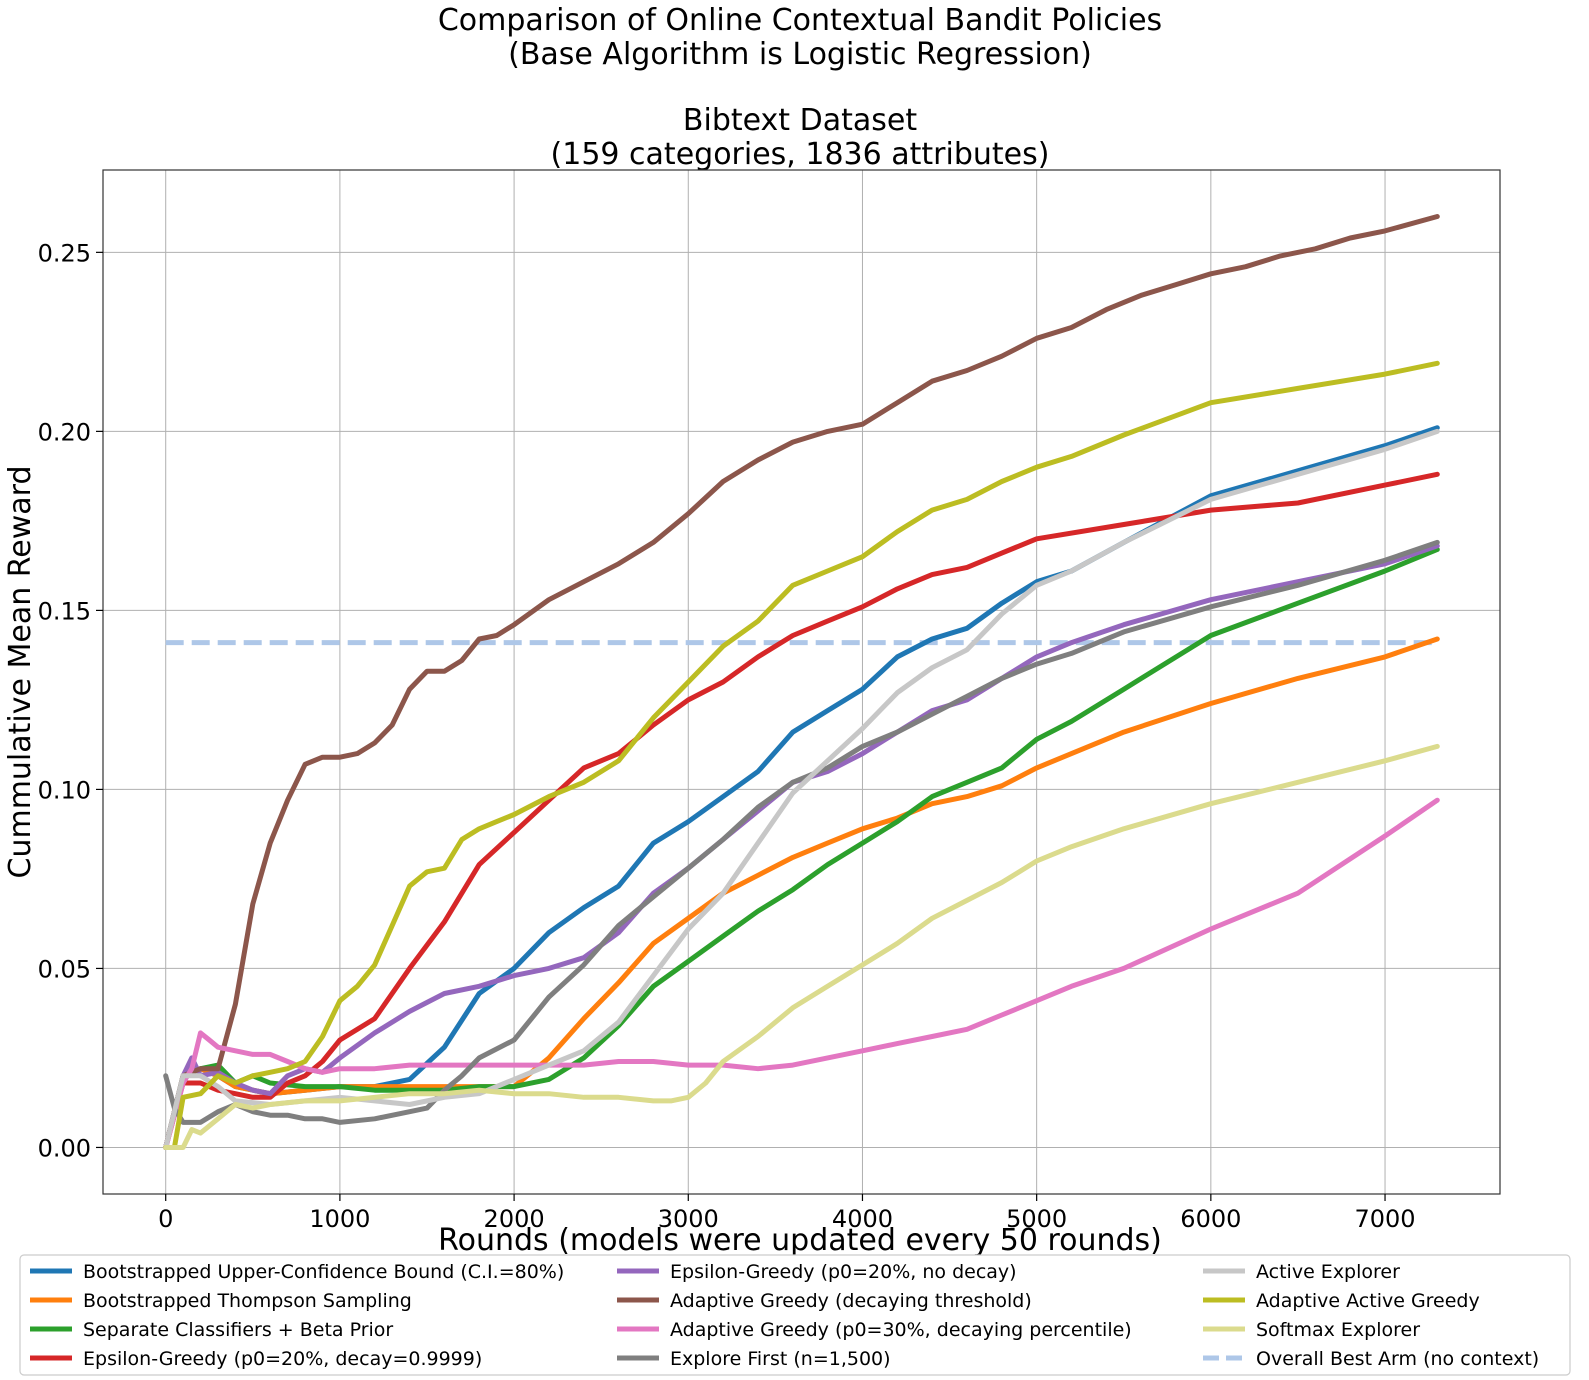 This screenshot has width=1589, height=1380. What do you see at coordinates (780, 1359) in the screenshot?
I see `legend-label-8: Explore First (n=1,500)` at bounding box center [780, 1359].